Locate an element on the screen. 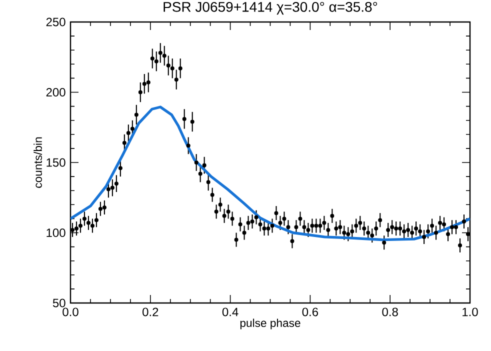 This screenshot has width=491, height=351. chart-title: PSR J0659+1414 χ=30.0° α=35.8° is located at coordinates (271, 8).